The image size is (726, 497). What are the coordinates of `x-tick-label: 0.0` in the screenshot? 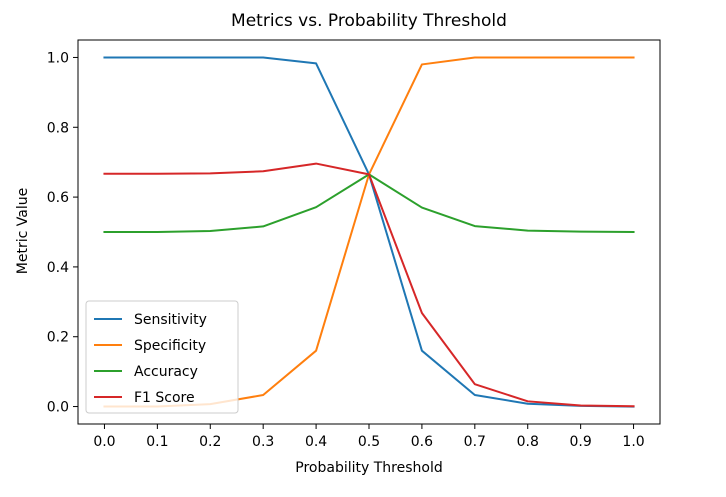 It's located at (104, 442).